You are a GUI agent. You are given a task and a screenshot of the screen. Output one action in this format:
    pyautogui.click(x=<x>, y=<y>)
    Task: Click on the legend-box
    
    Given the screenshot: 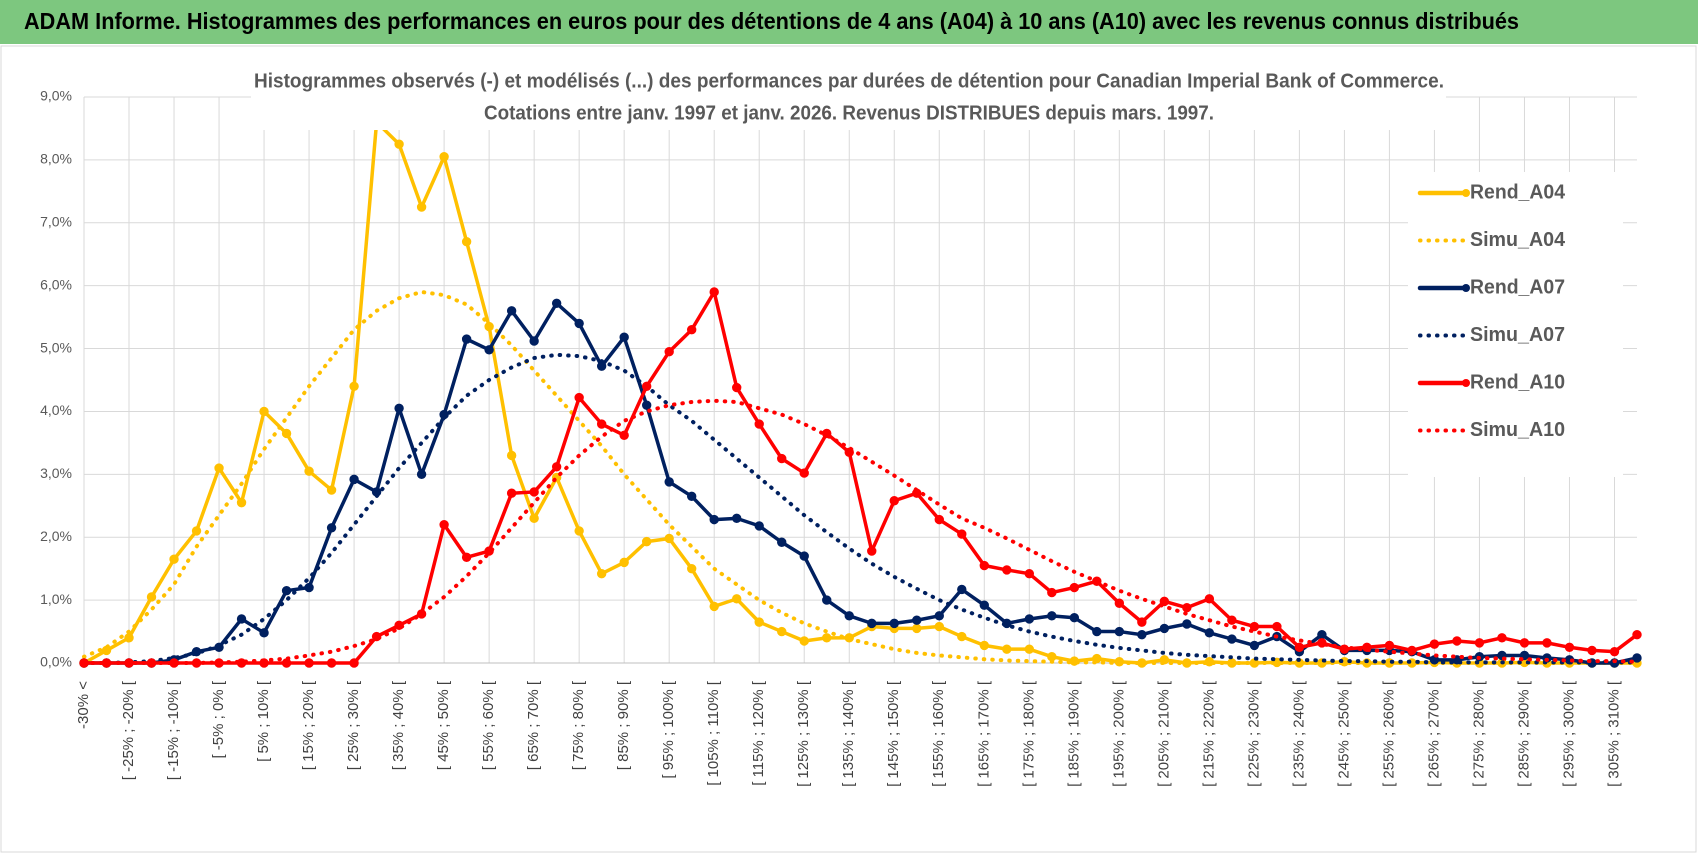 What is the action you would take?
    pyautogui.click(x=1515, y=324)
    